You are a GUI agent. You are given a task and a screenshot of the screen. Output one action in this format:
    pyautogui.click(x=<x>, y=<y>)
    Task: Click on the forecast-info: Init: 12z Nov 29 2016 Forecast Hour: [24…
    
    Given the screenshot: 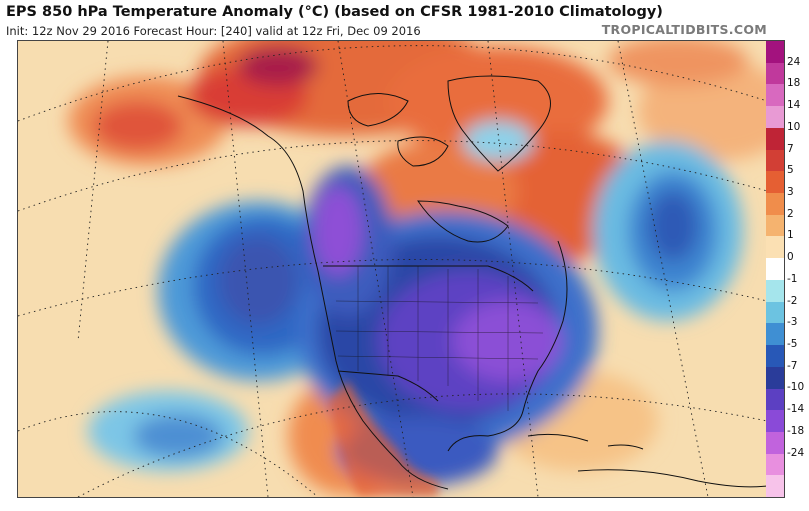 What is the action you would take?
    pyautogui.click(x=213, y=31)
    